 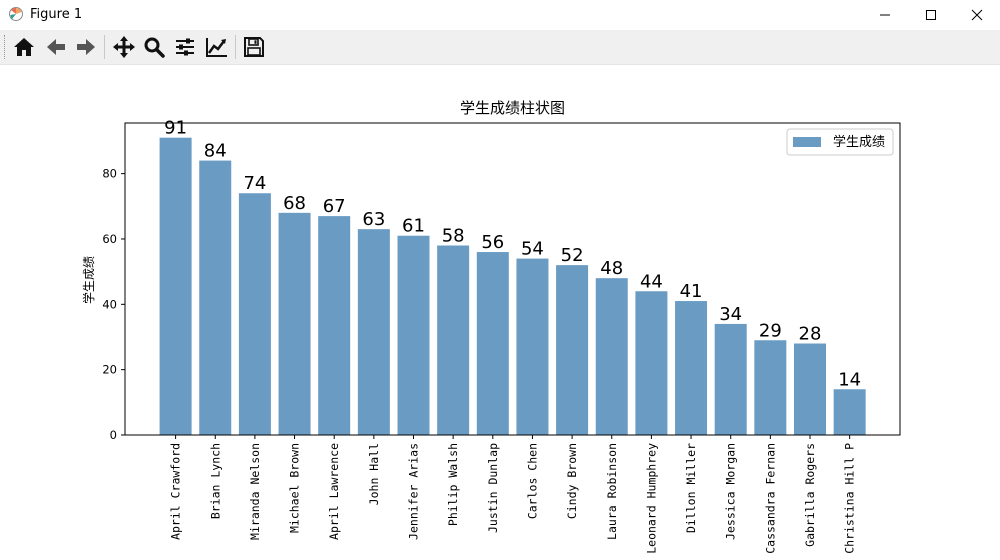 I want to click on chart-title: 学生成绩柱状图, so click(x=512, y=108).